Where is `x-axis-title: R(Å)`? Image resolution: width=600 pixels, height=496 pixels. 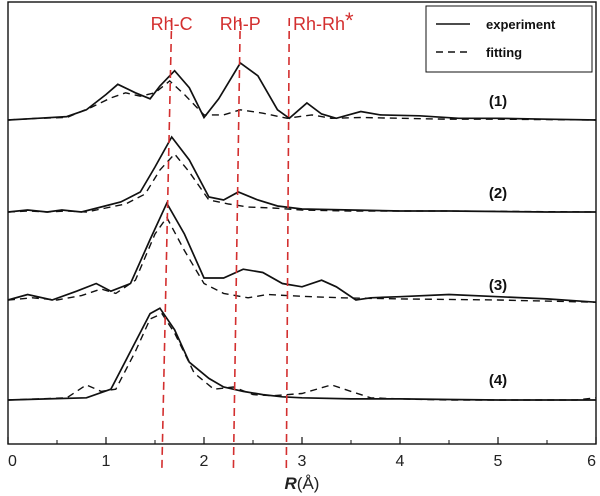
x-axis-title: R(Å) is located at coordinates (302, 483).